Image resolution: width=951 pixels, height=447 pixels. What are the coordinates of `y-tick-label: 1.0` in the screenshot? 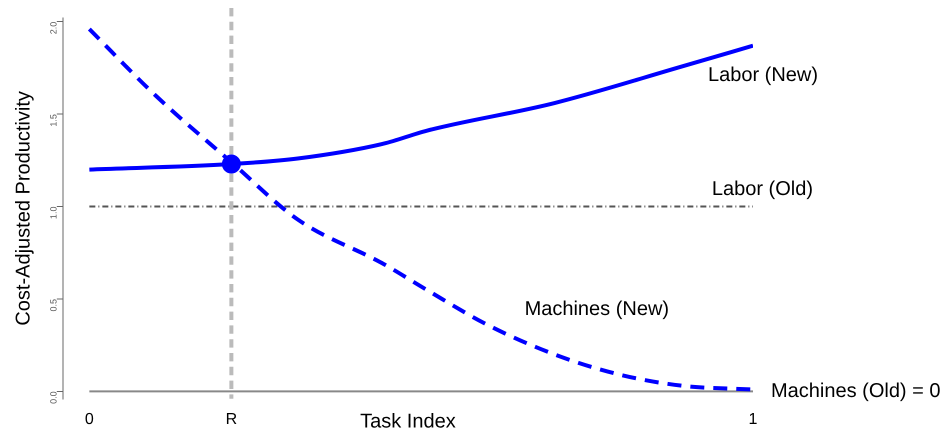 It's located at (53, 213).